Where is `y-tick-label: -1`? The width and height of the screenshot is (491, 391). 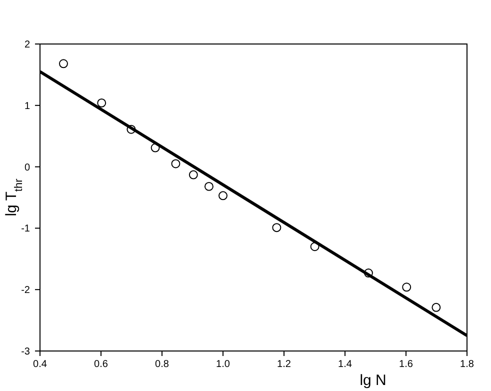
y-tick-label: -1 is located at coordinates (25, 229).